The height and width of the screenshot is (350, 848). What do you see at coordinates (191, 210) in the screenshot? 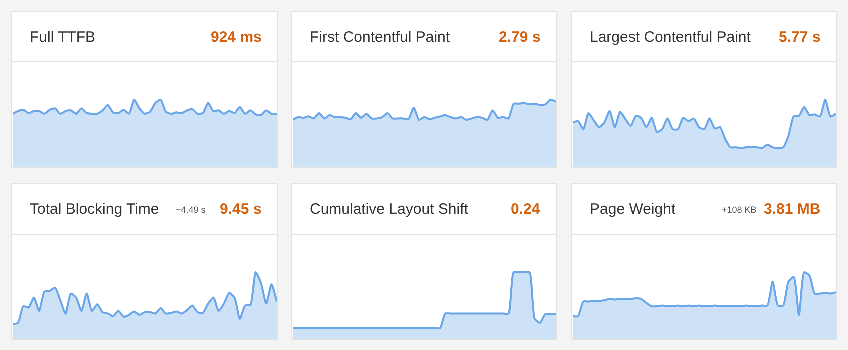
I see `text: −4.49 s` at bounding box center [191, 210].